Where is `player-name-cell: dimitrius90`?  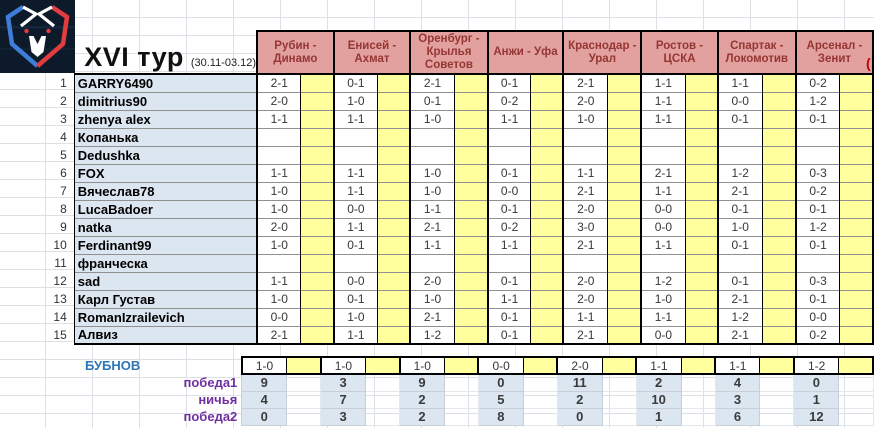
player-name-cell: dimitrius90 is located at coordinates (165, 100).